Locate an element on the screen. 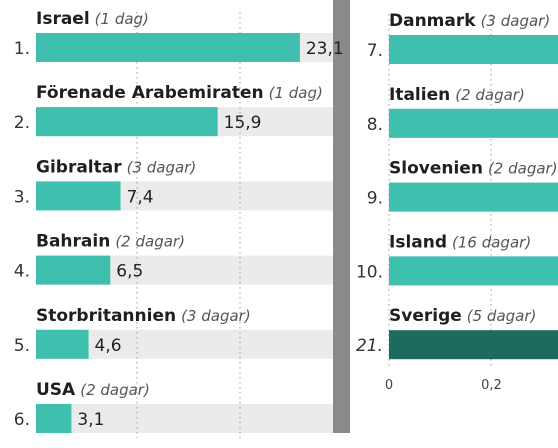 The width and height of the screenshot is (558, 448). rank-label: 21. is located at coordinates (369, 346).